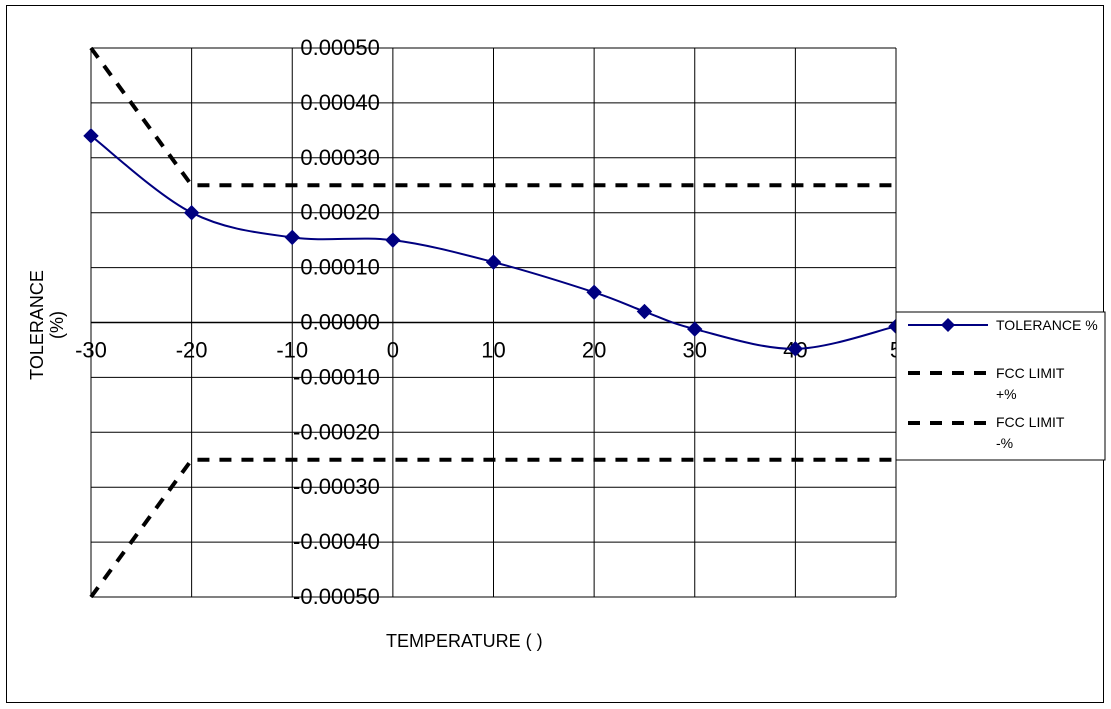 This screenshot has height=709, width=1111. Describe the element at coordinates (336, 596) in the screenshot. I see `y-tick-label: -0.00050` at that location.